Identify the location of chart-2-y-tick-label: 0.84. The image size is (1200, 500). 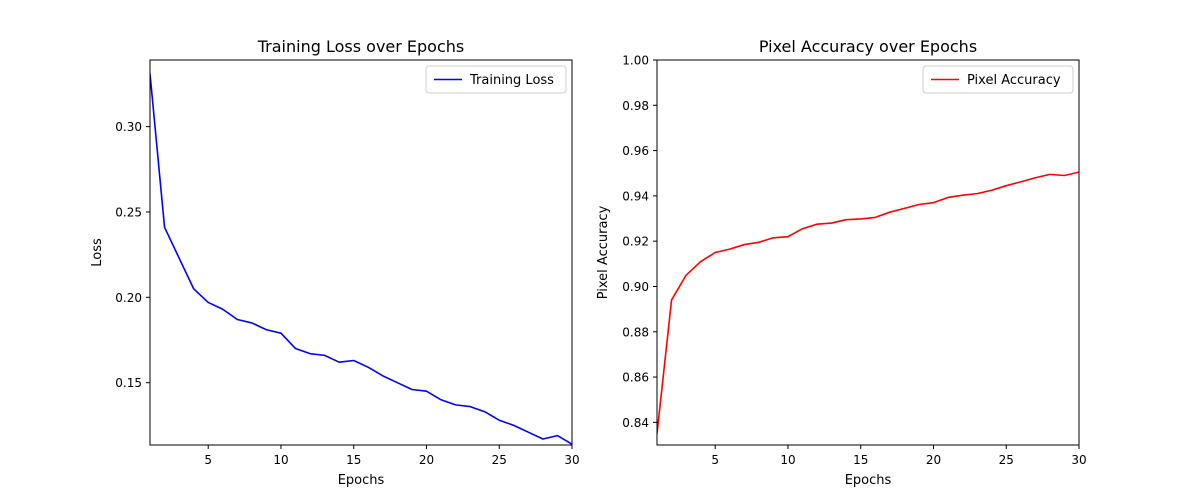
(635, 423).